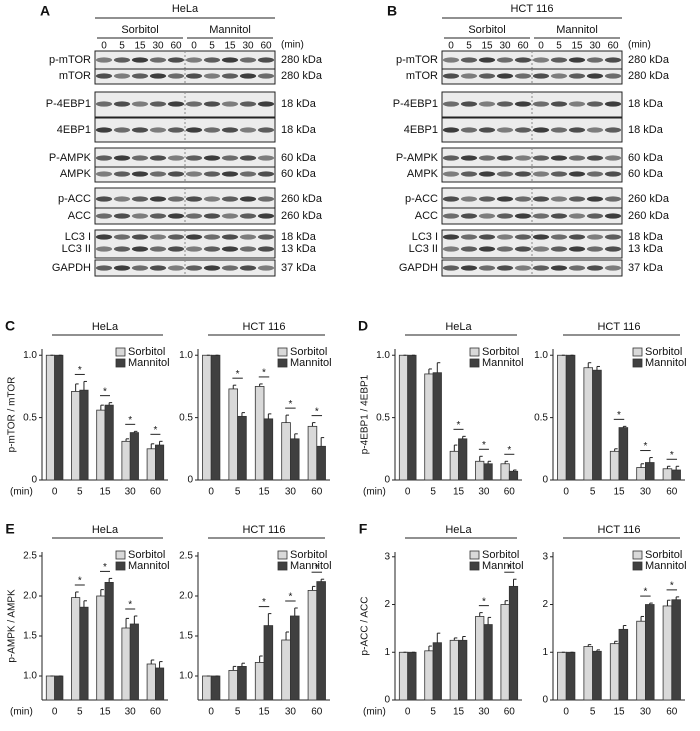 This screenshot has height=731, width=700. Describe the element at coordinates (212, 46) in the screenshot. I see `time-label: 5` at that location.